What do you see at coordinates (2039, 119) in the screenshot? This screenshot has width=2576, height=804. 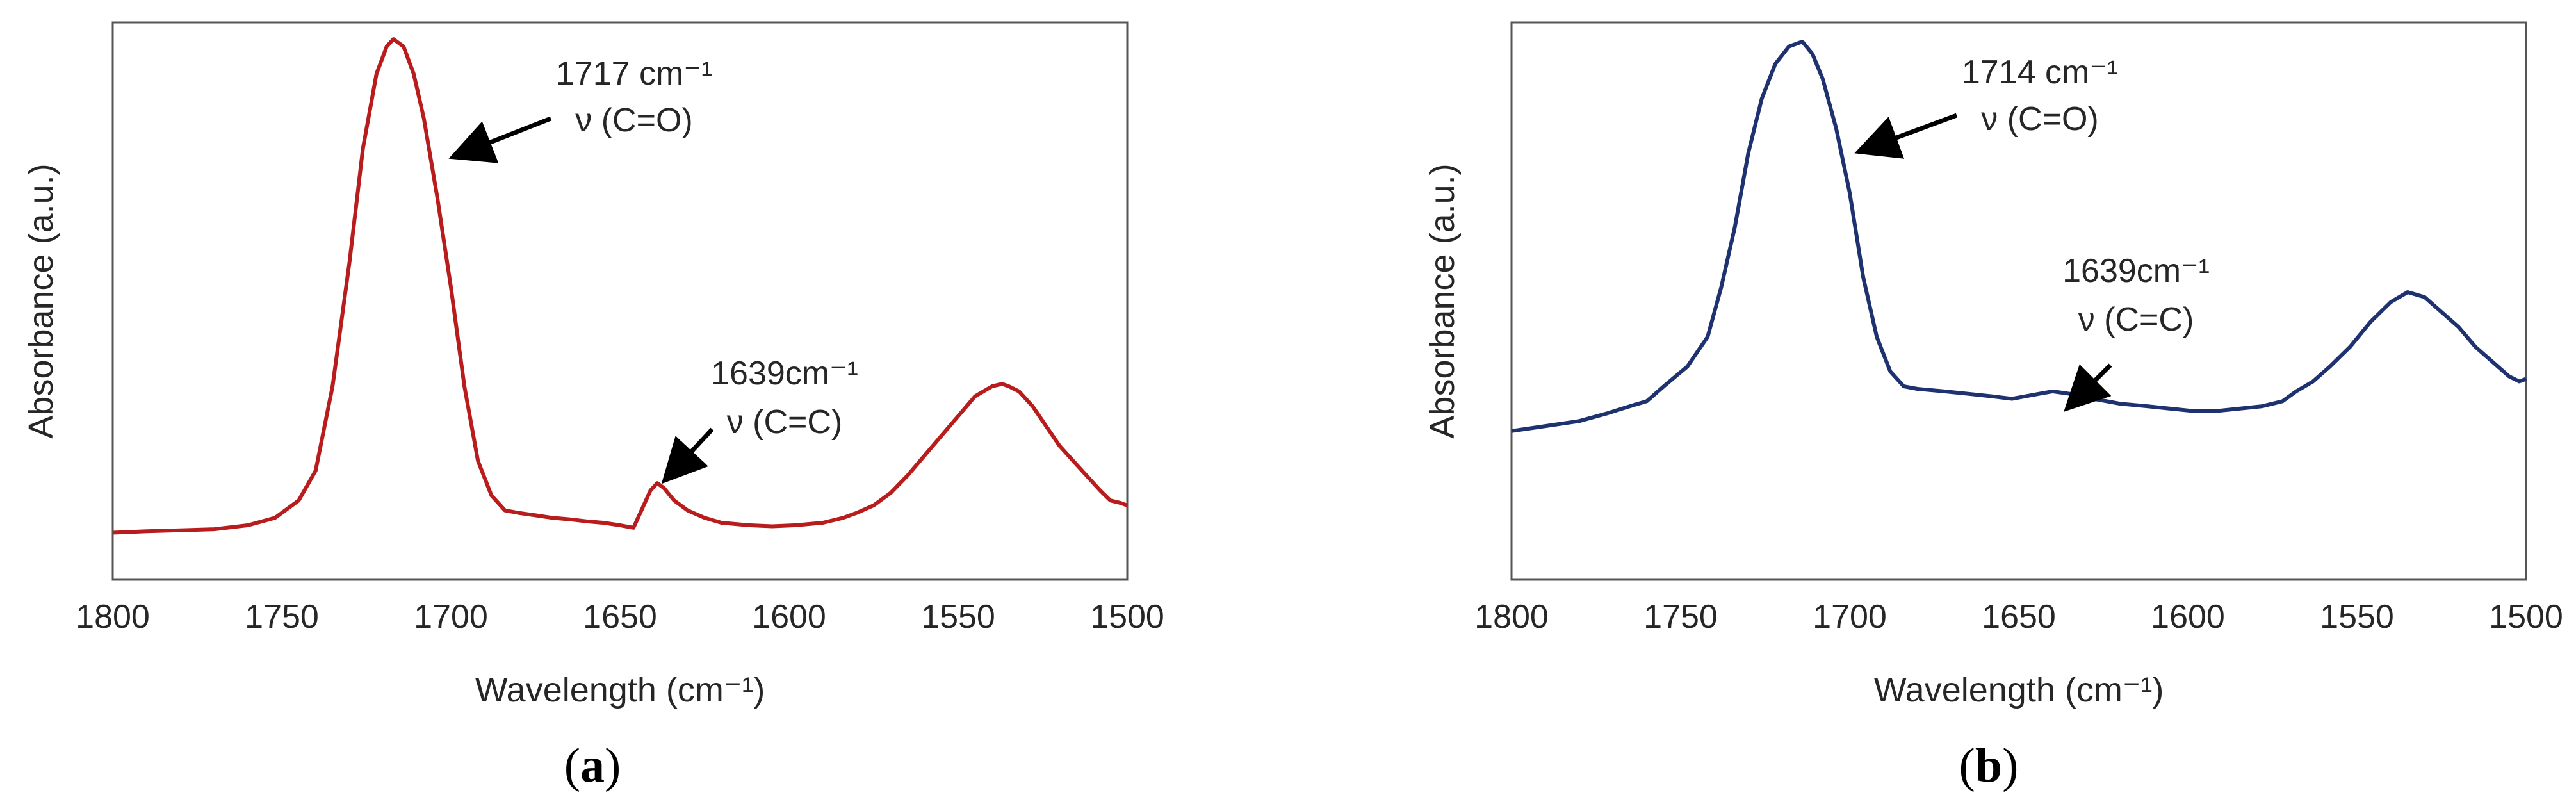 I see `annotation-co-line2-b: ν (C=O)` at bounding box center [2039, 119].